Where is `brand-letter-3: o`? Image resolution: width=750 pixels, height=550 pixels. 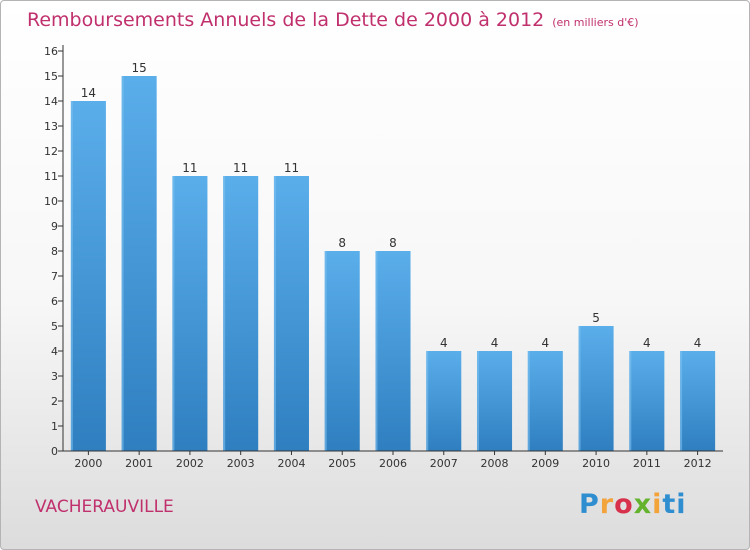
brand-letter-3: o is located at coordinates (624, 504).